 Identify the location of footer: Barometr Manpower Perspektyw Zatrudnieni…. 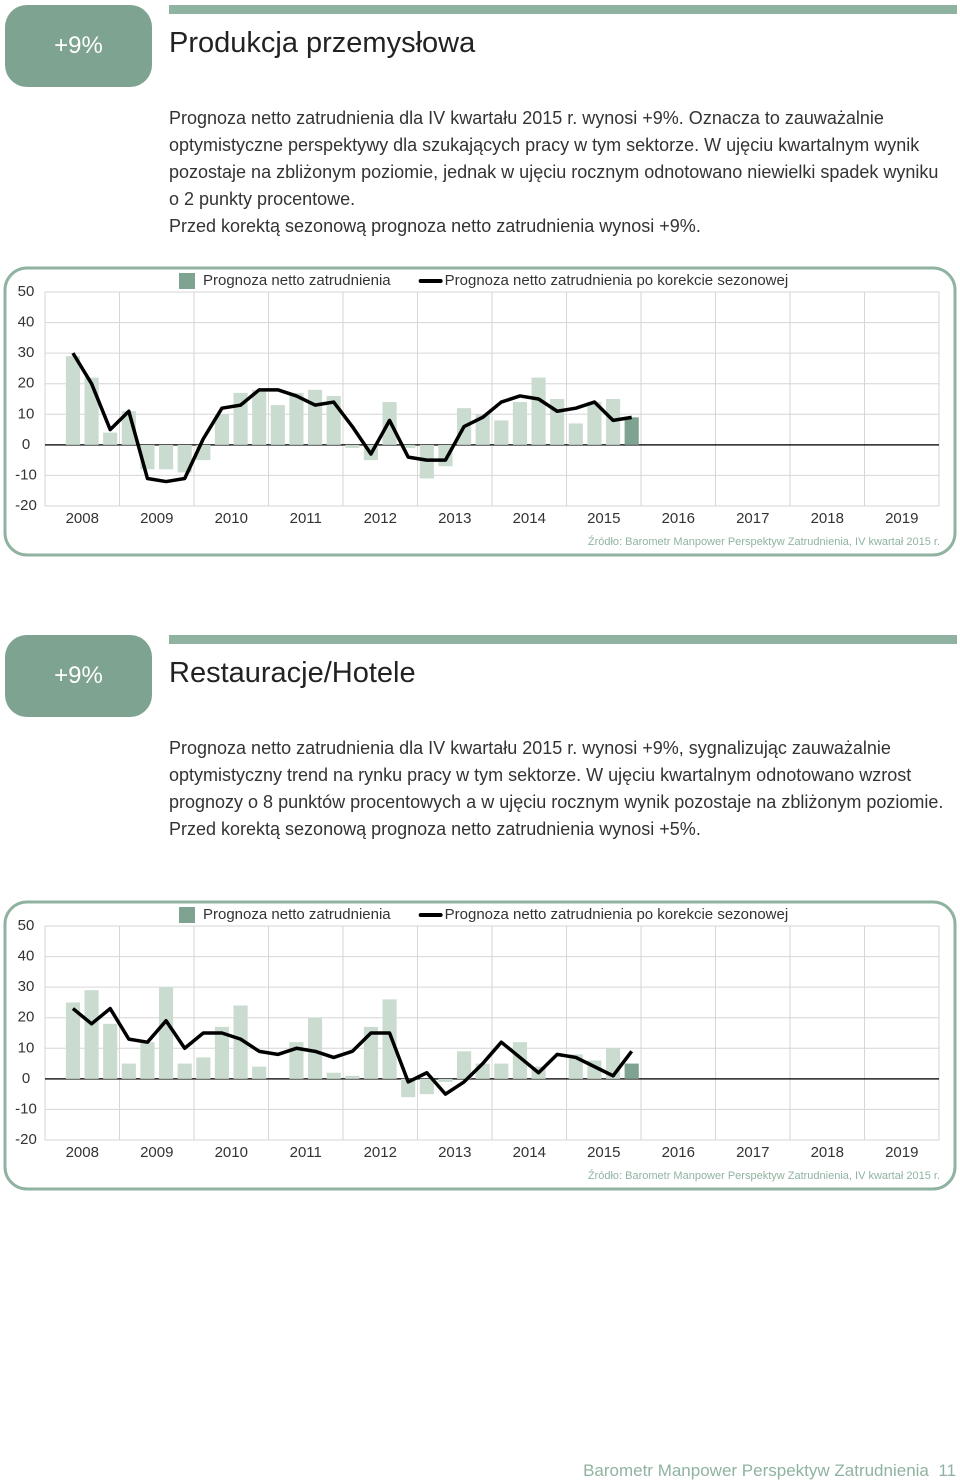
(769, 1471).